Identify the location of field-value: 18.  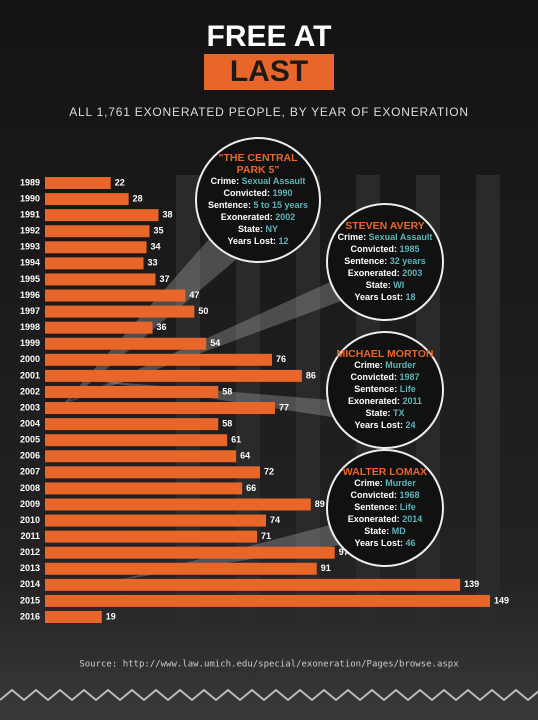
(411, 297).